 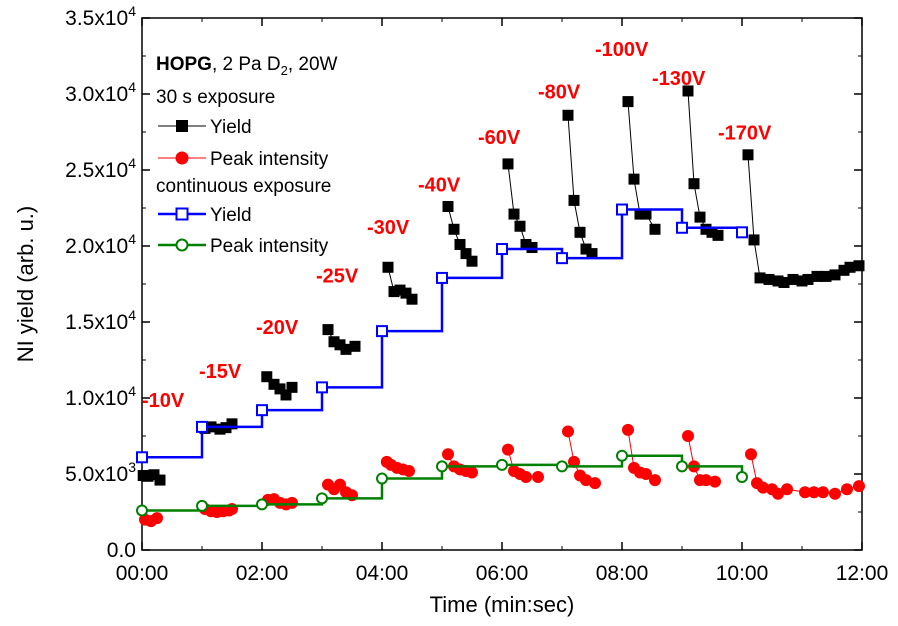 What do you see at coordinates (182, 245) in the screenshot?
I see `legend-marker-open-circle` at bounding box center [182, 245].